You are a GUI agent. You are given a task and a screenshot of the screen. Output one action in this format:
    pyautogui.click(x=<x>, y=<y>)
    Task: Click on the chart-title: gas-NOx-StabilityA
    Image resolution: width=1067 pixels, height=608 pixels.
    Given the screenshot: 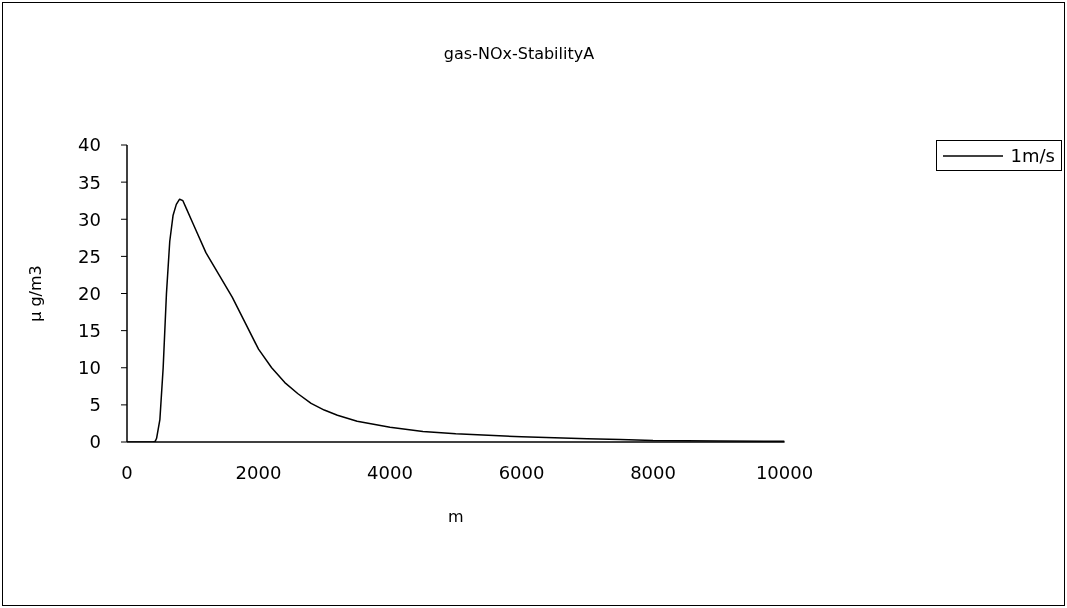 What is the action you would take?
    pyautogui.click(x=519, y=53)
    